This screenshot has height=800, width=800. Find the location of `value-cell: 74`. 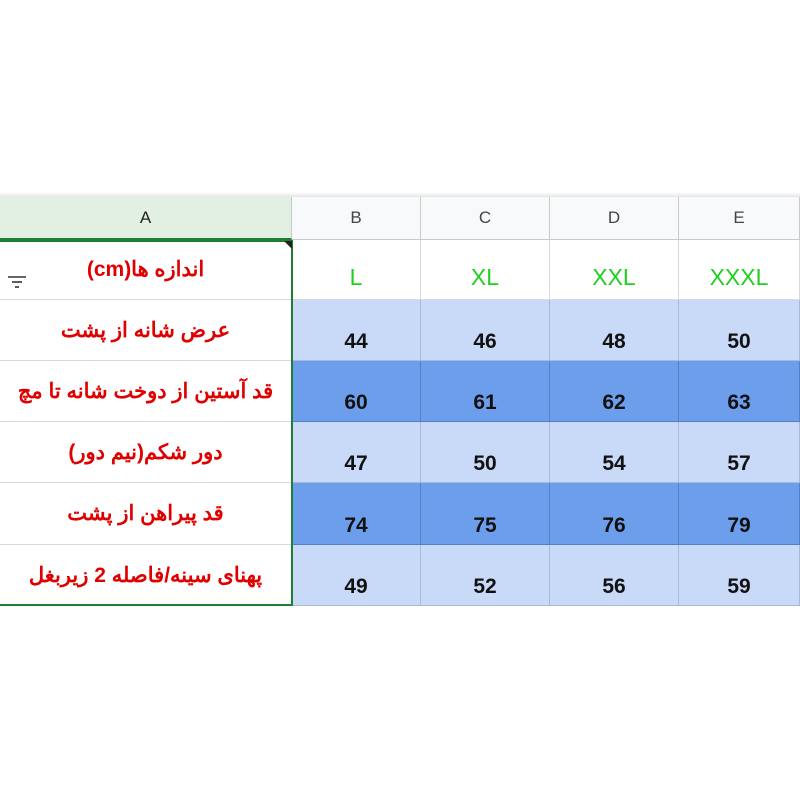

value-cell: 74 is located at coordinates (356, 514).